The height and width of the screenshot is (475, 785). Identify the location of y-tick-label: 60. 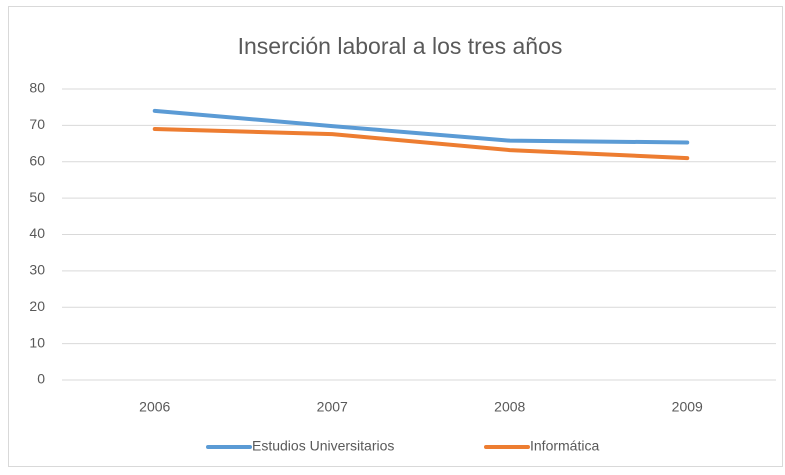
(37, 160).